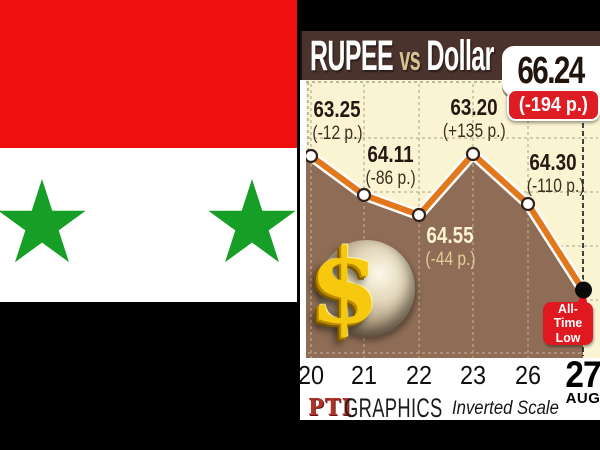 This screenshot has width=600, height=450. What do you see at coordinates (583, 290) in the screenshot?
I see `alltimelow-dot` at bounding box center [583, 290].